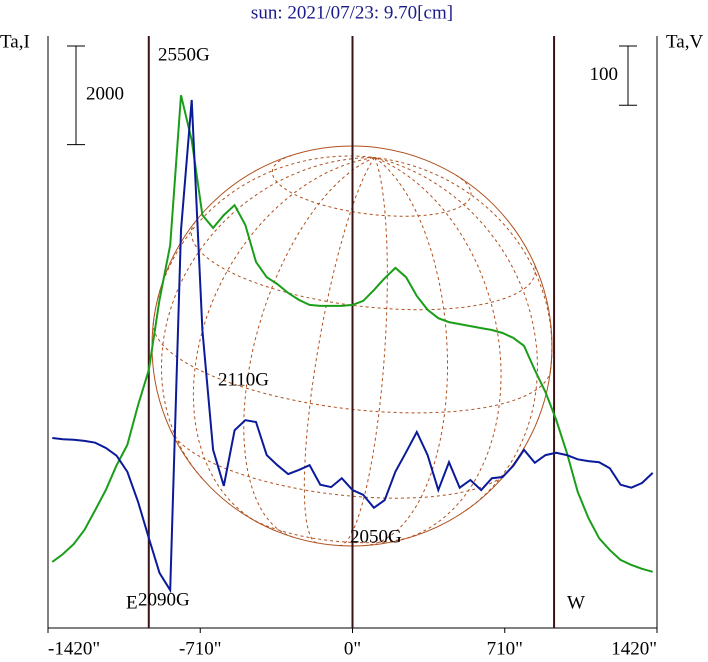 This screenshot has width=708, height=662. I want to click on scale-bar-i-label: 2000, so click(105, 94).